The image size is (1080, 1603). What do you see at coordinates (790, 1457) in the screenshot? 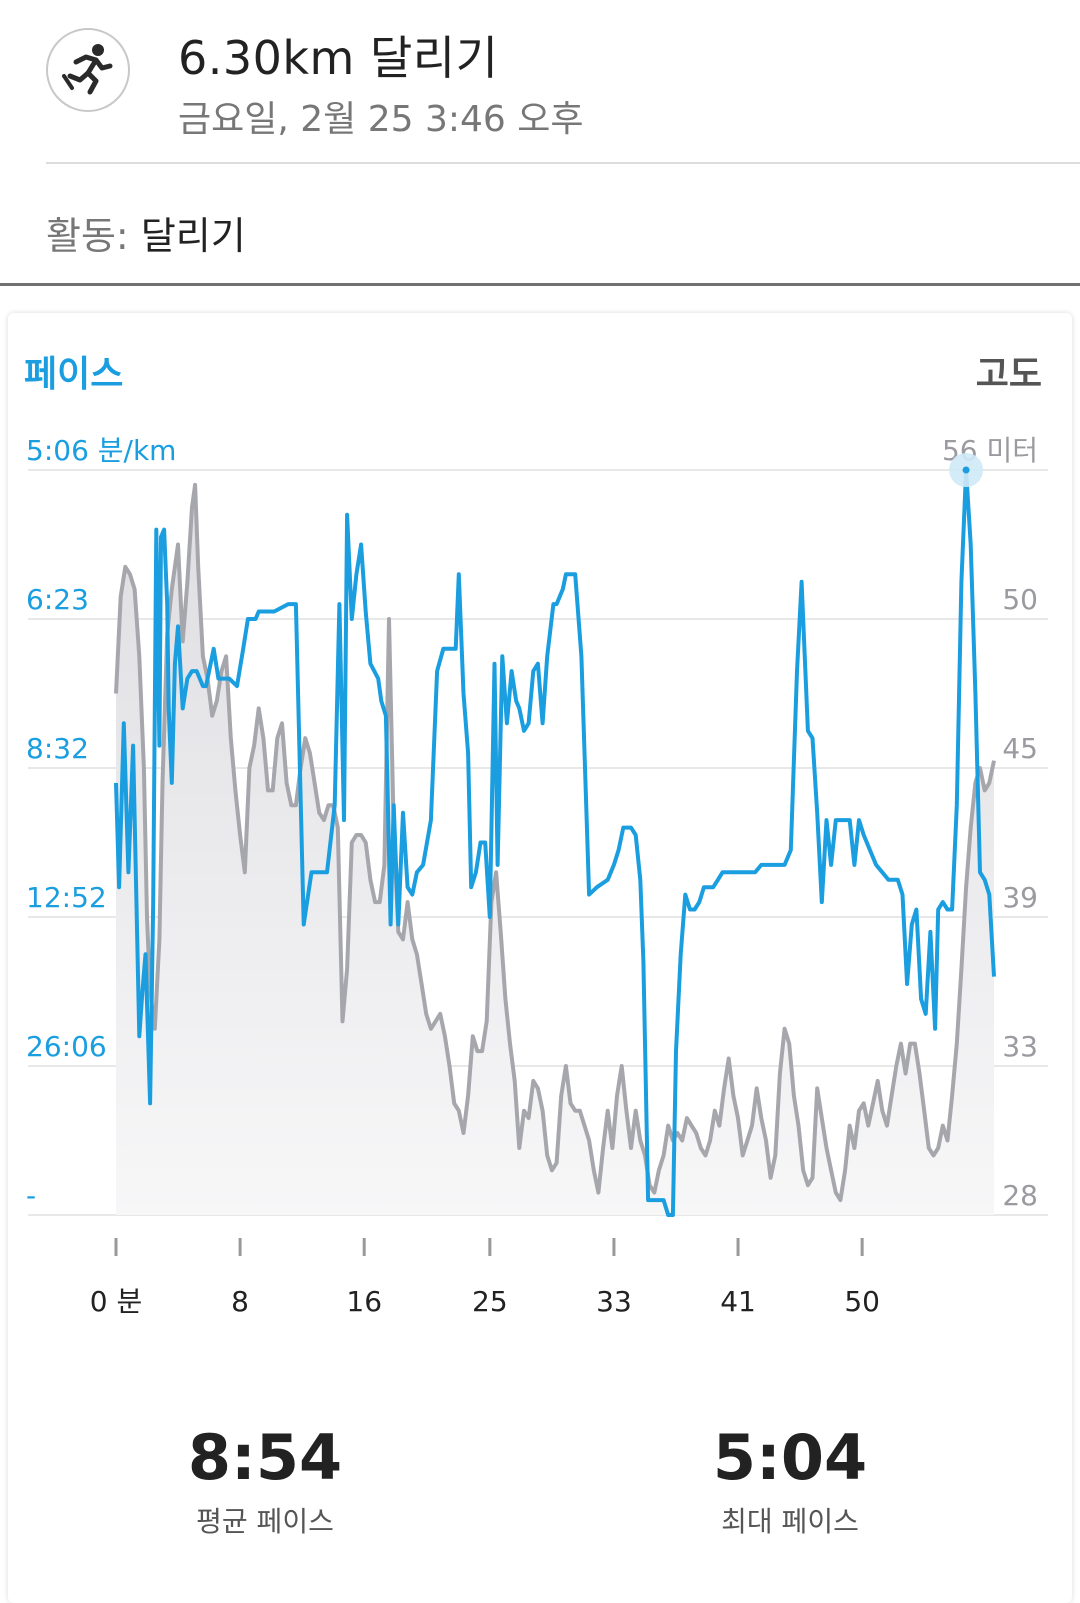
I see `max-pace-value: 5:04` at bounding box center [790, 1457].